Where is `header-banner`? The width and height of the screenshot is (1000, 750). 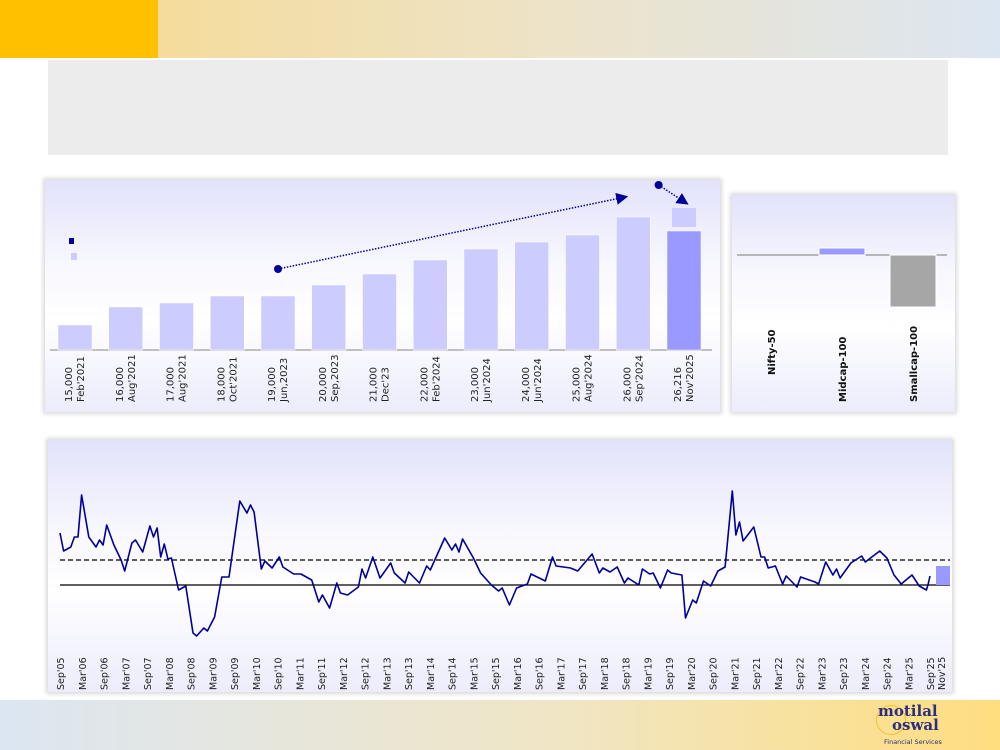 header-banner is located at coordinates (500, 29).